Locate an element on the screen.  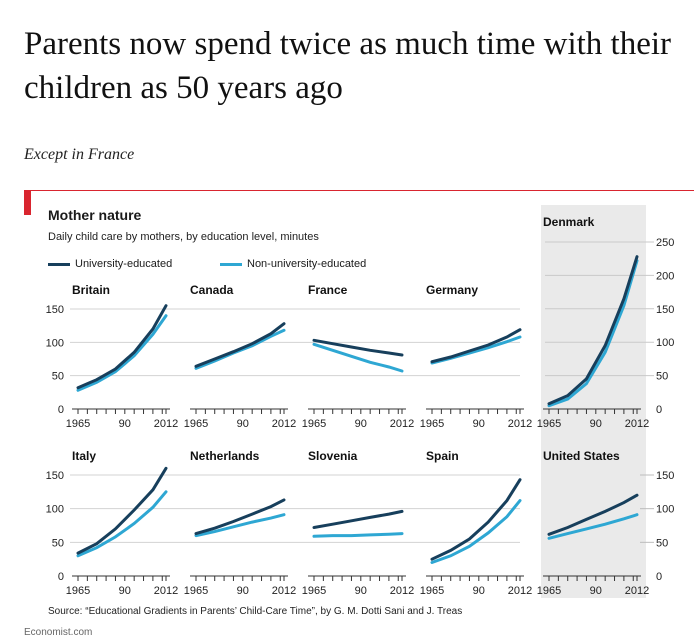
panel-title: Slovenia is located at coordinates (333, 456).